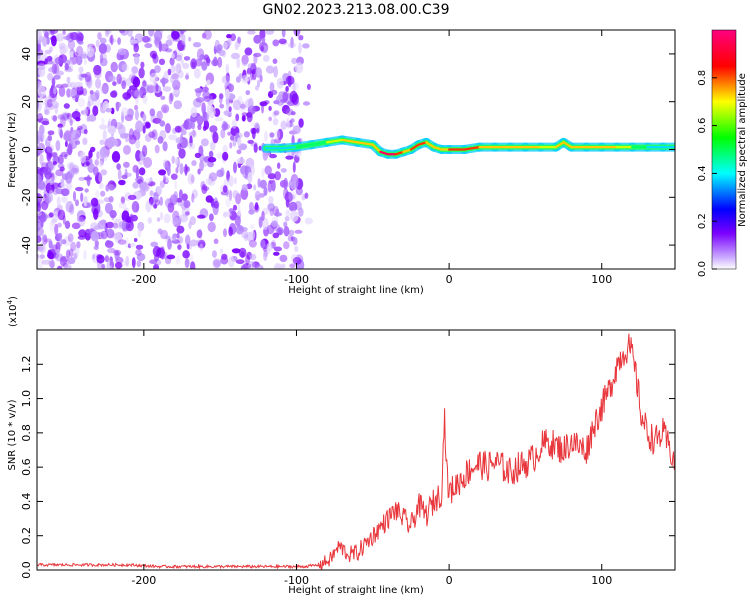 The height and width of the screenshot is (600, 750). What do you see at coordinates (13, 298) in the screenshot?
I see `snr-y-multiplier-close: )` at bounding box center [13, 298].